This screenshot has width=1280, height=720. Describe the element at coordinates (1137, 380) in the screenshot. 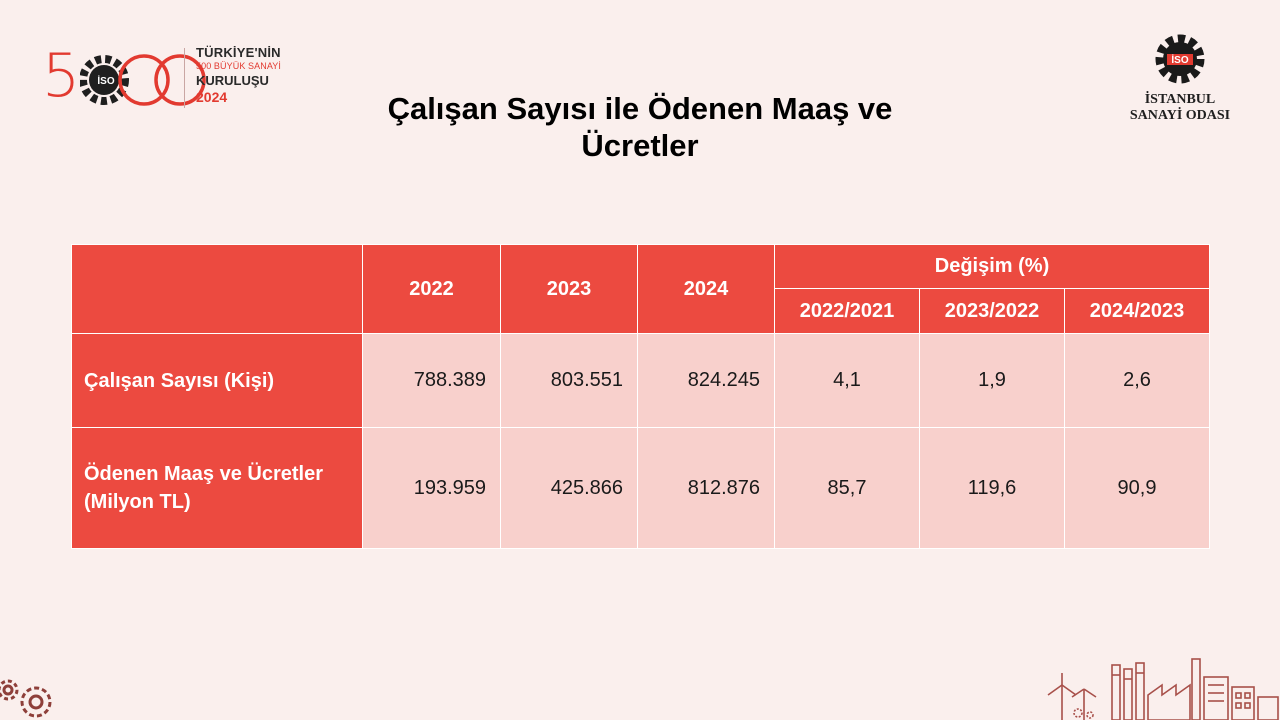

I see `change-cell: 2,6` at that location.